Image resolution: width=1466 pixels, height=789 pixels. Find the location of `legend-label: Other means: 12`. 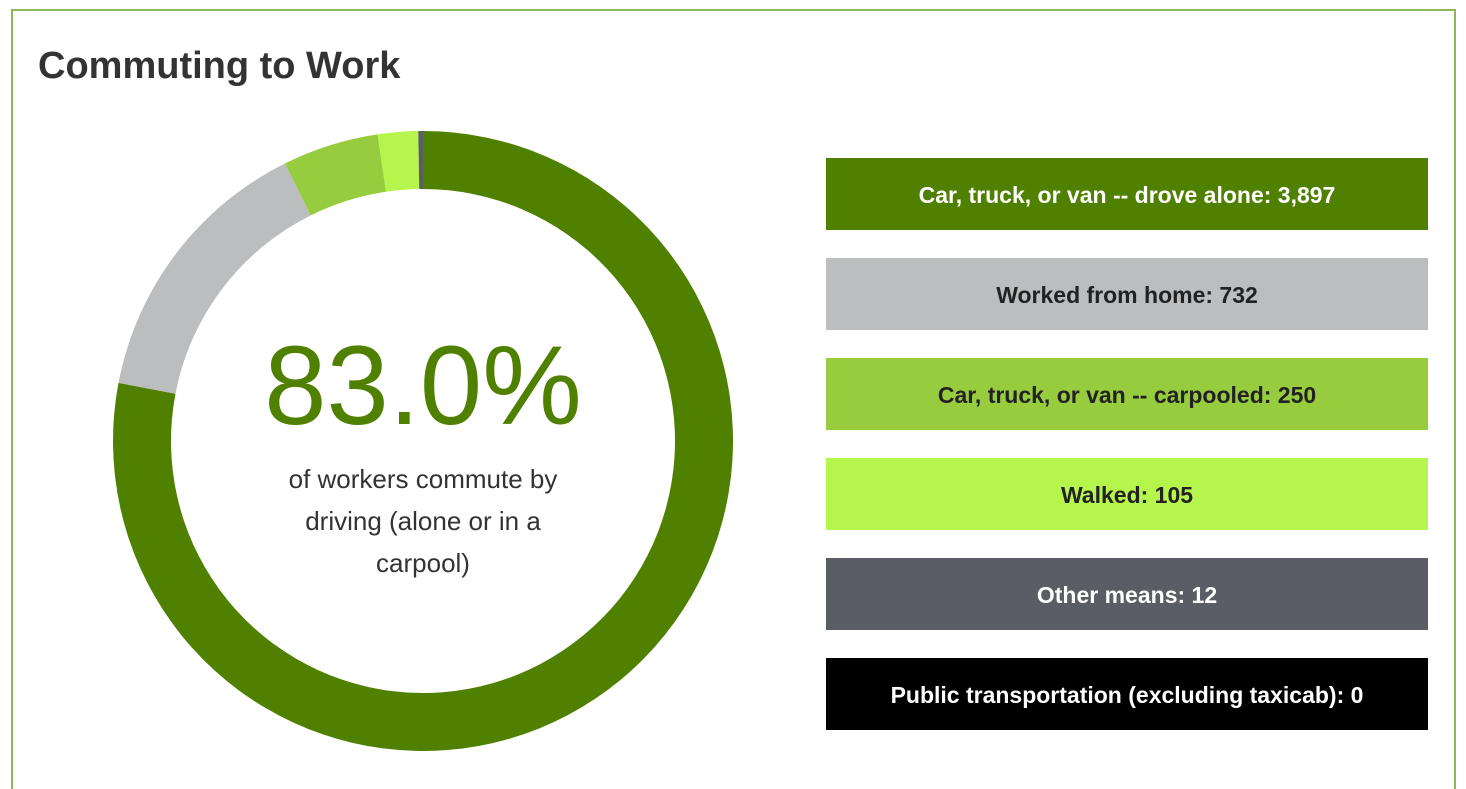

legend-label: Other means: 12 is located at coordinates (1127, 595).